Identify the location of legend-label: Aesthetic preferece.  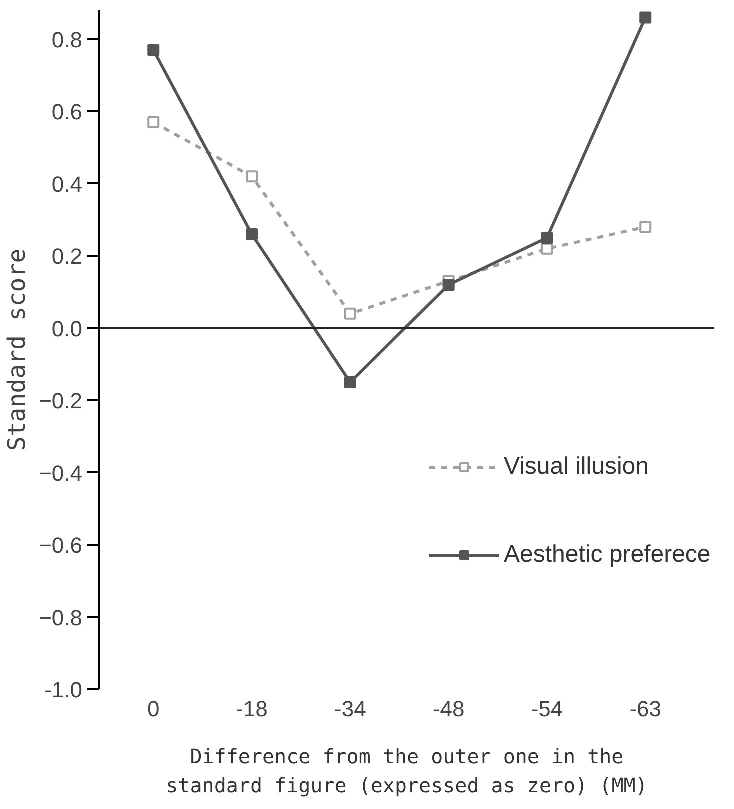
(607, 555).